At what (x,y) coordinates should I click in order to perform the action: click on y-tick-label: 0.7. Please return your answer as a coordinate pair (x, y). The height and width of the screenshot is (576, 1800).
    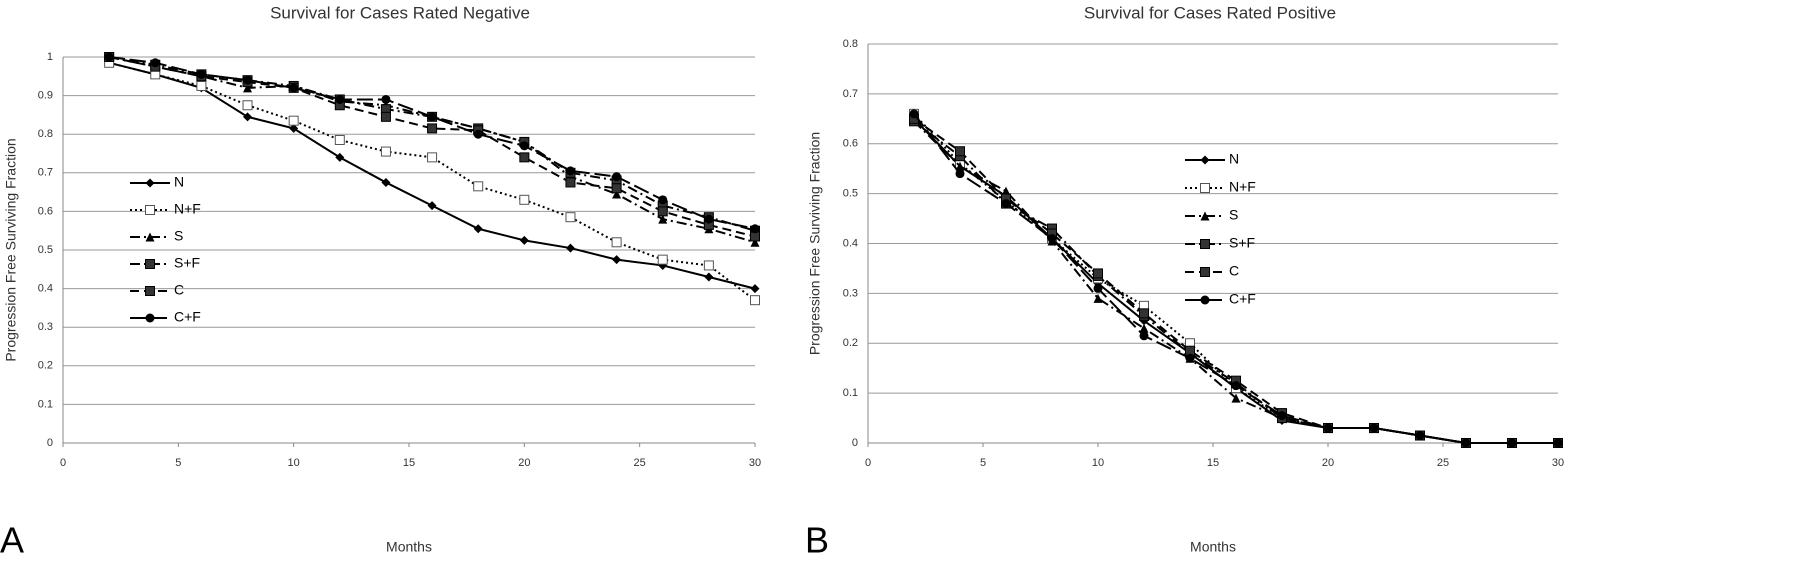
    Looking at the image, I should click on (850, 94).